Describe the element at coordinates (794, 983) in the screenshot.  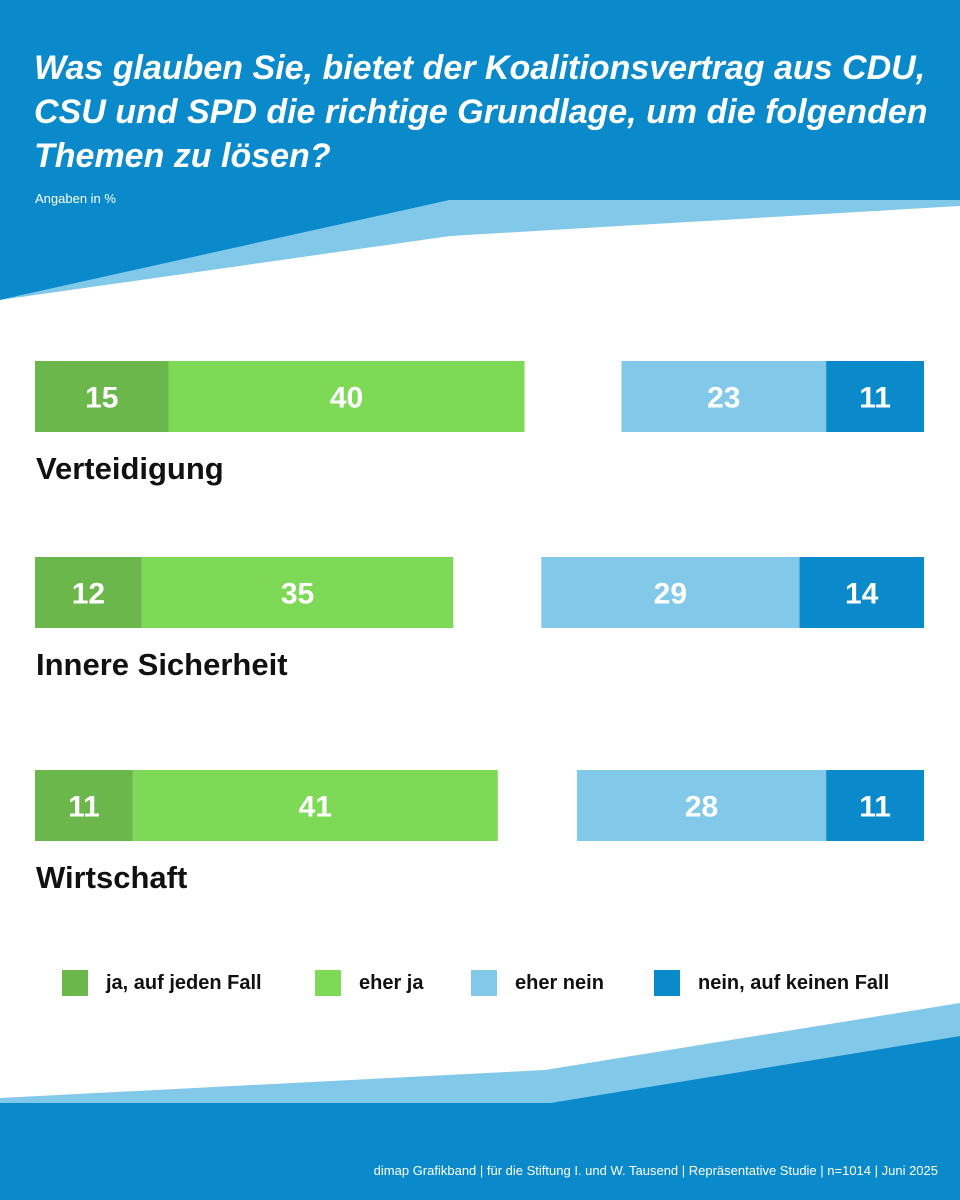
I see `legend-label: nein, auf keinen Fall` at that location.